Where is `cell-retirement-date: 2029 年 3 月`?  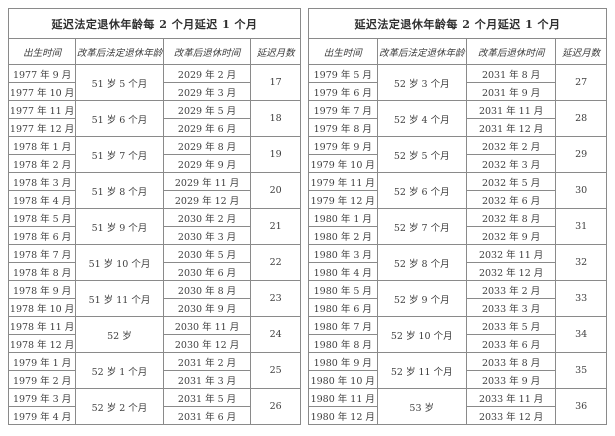 cell-retirement-date: 2029 年 3 月 is located at coordinates (207, 91).